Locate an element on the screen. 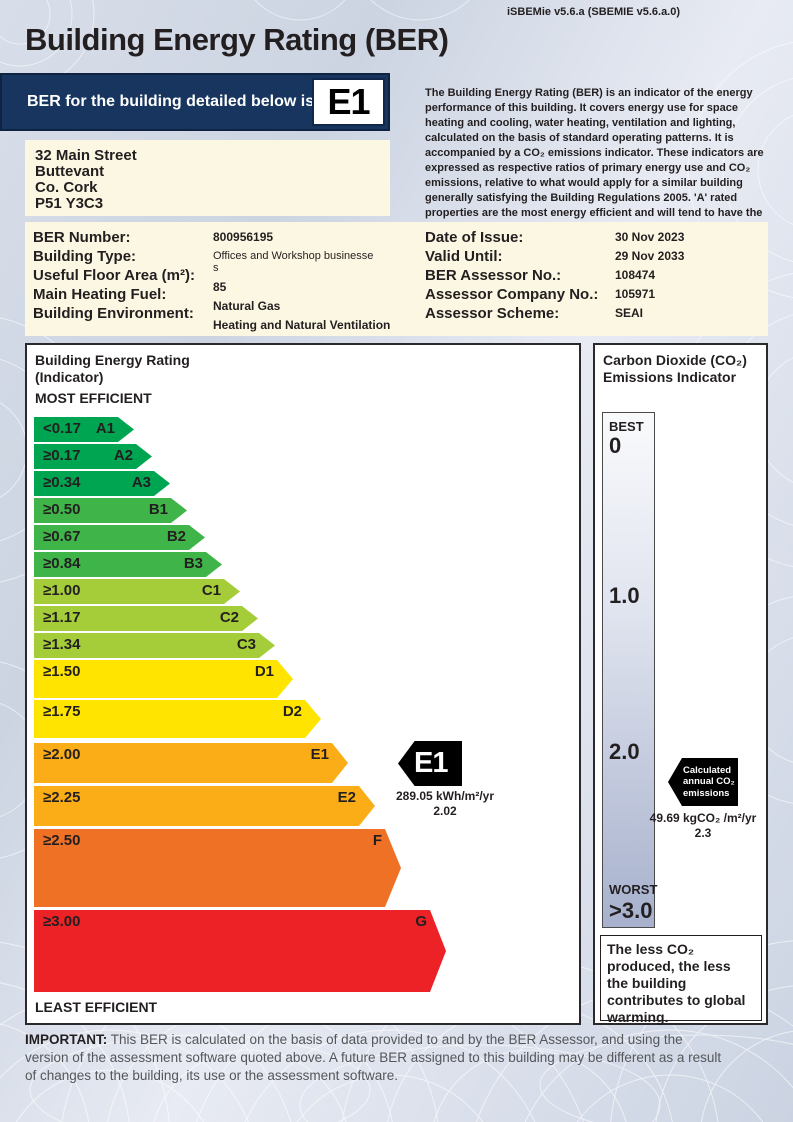 This screenshot has height=1122, width=793. rating-value: E1 is located at coordinates (348, 101).